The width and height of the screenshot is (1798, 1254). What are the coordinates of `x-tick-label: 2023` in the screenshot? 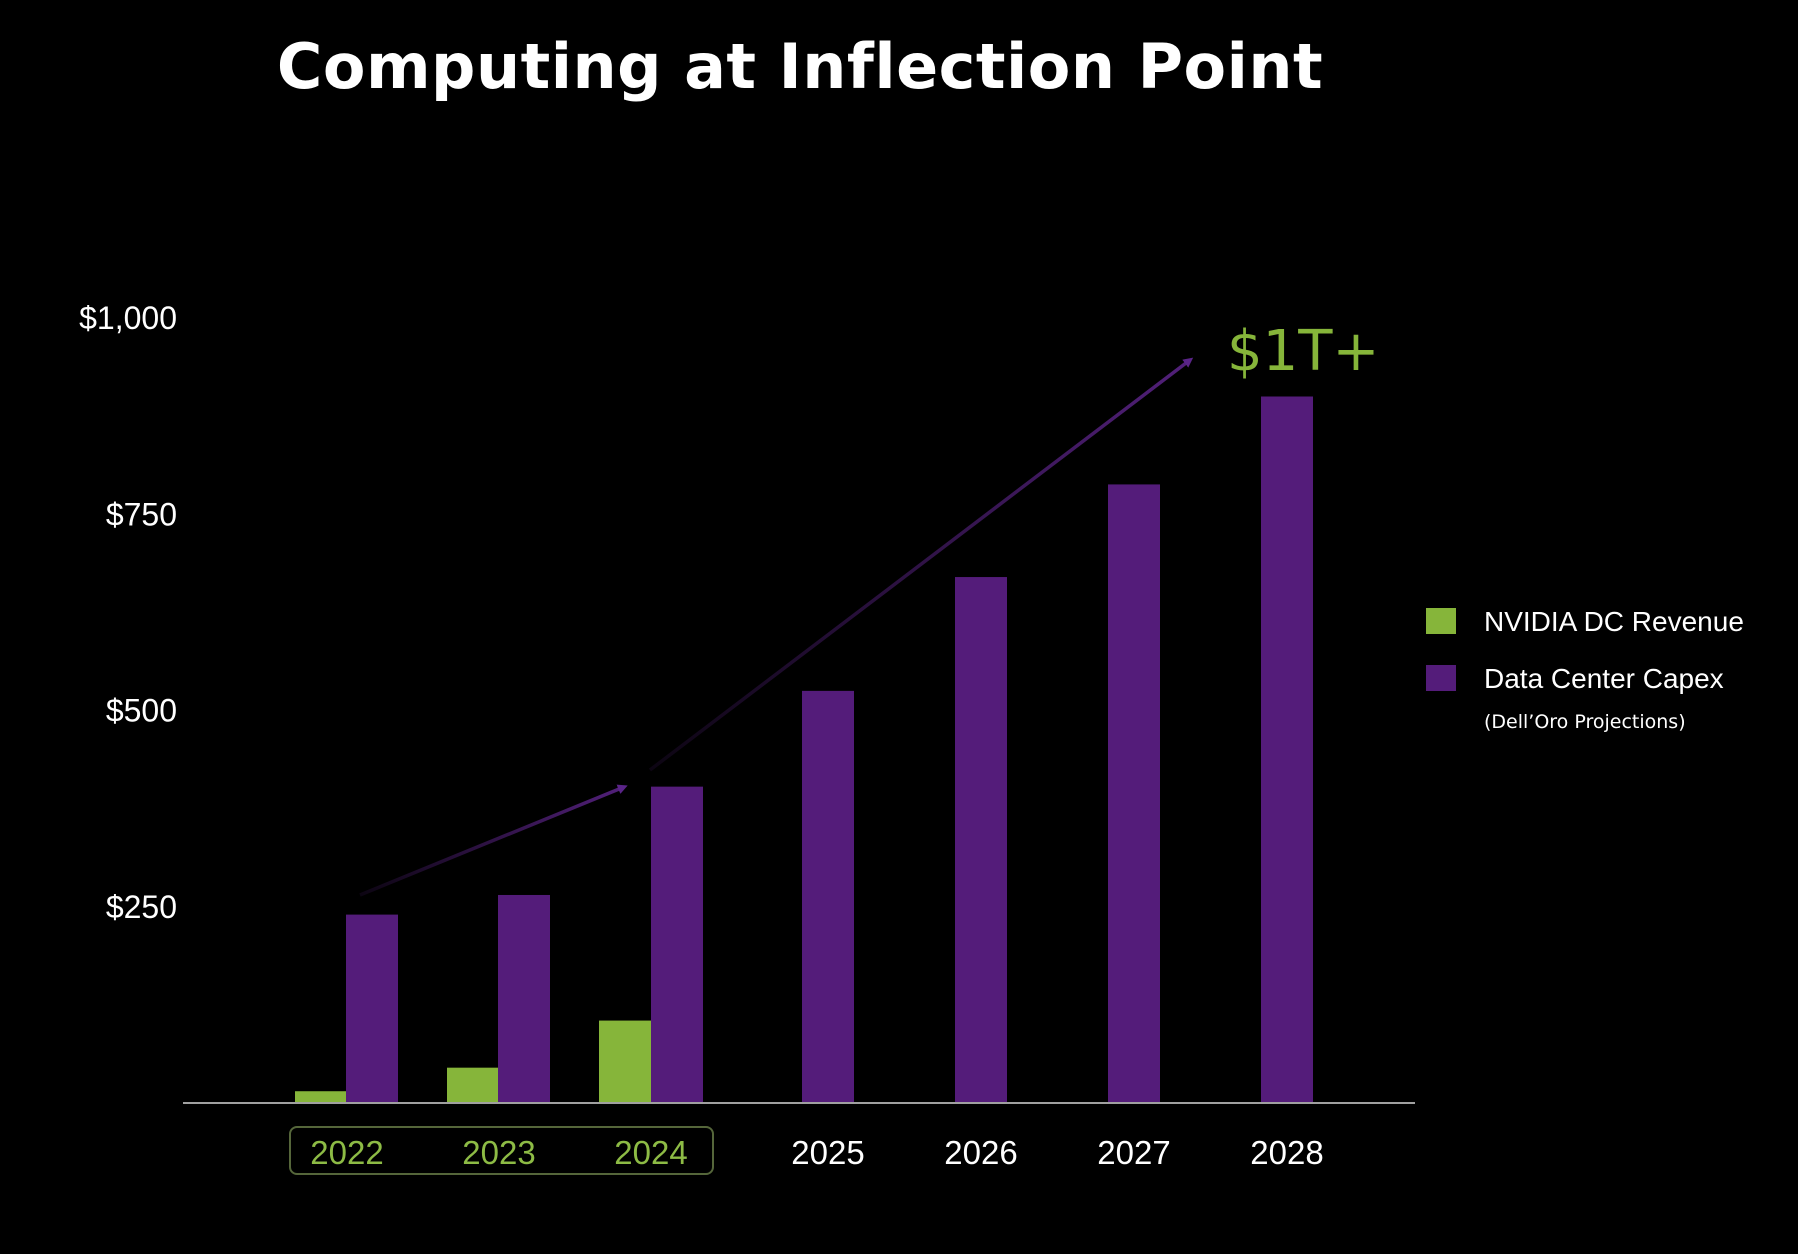 It's located at (498, 1152).